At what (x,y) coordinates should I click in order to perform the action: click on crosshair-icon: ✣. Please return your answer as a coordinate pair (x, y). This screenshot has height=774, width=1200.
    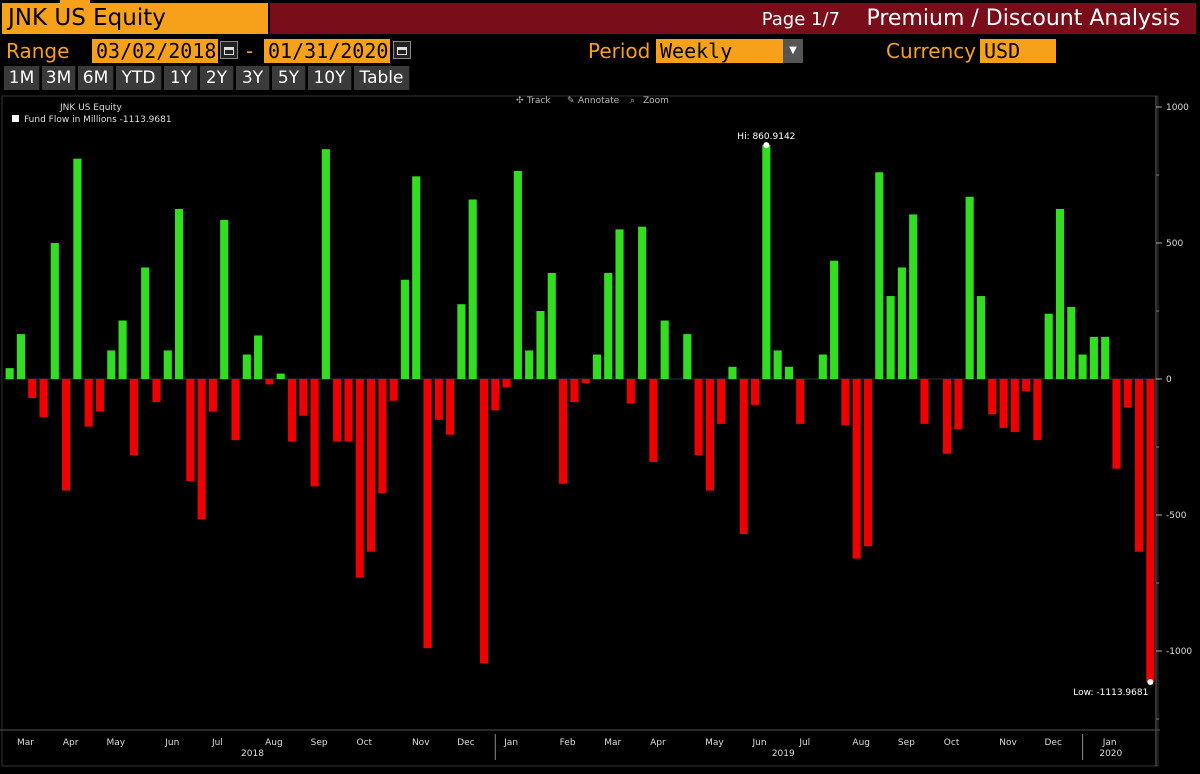
    Looking at the image, I should click on (520, 101).